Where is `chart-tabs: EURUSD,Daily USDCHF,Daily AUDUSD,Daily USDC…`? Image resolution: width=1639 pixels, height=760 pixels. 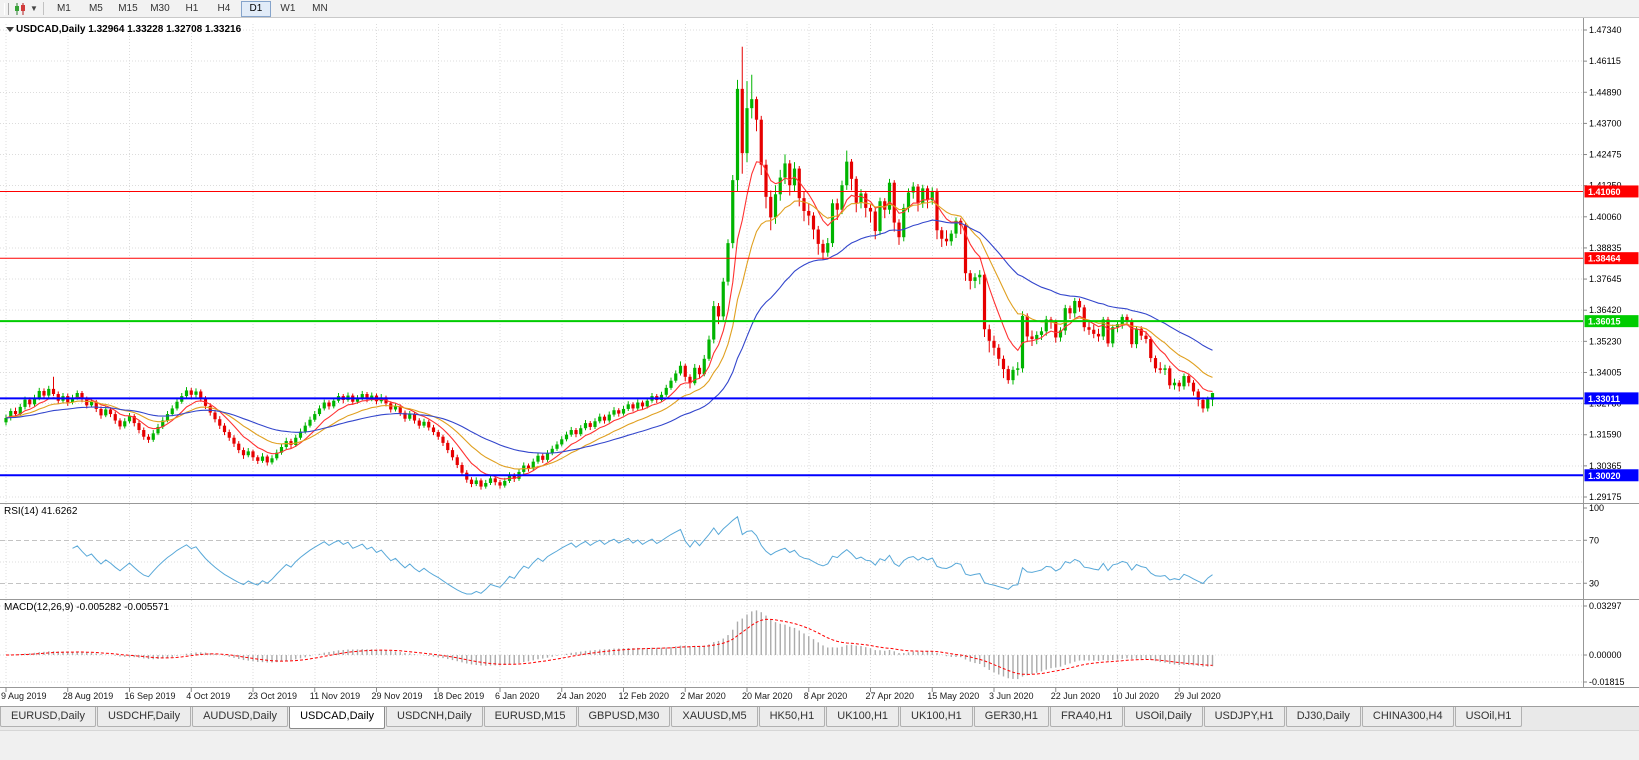 chart-tabs: EURUSD,Daily USDCHF,Daily AUDUSD,Daily USDC… is located at coordinates (819, 718).